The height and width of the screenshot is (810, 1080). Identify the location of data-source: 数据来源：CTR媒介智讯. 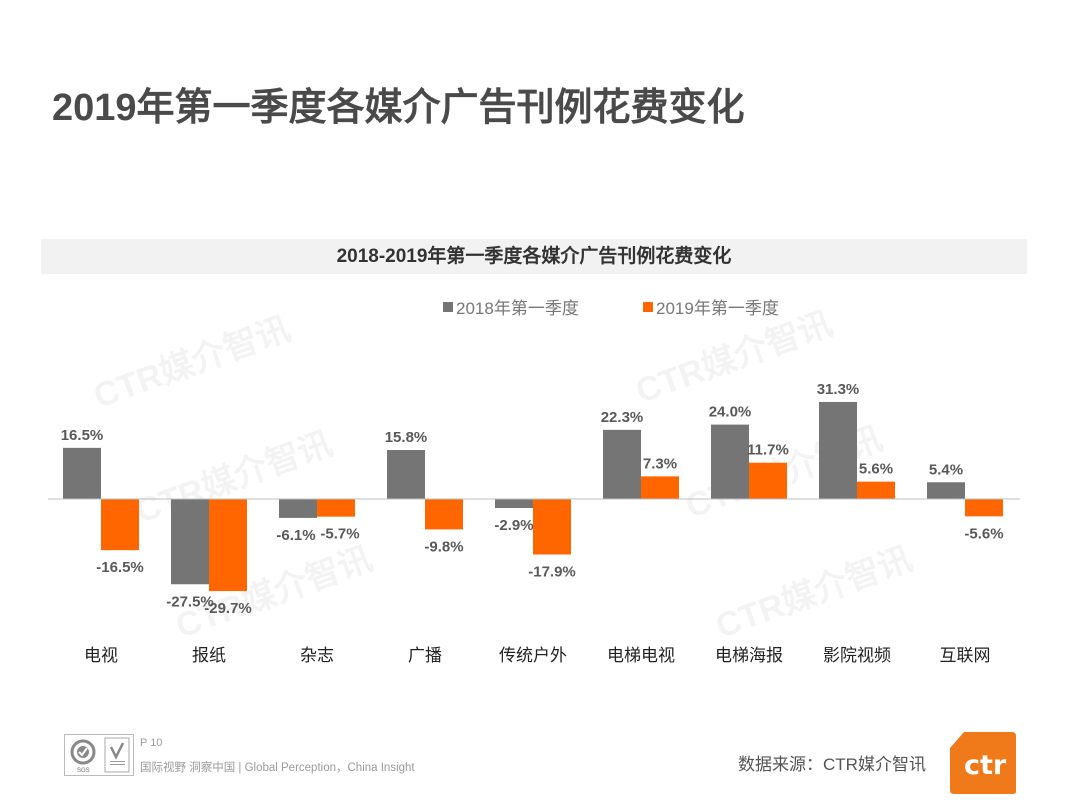
(832, 764).